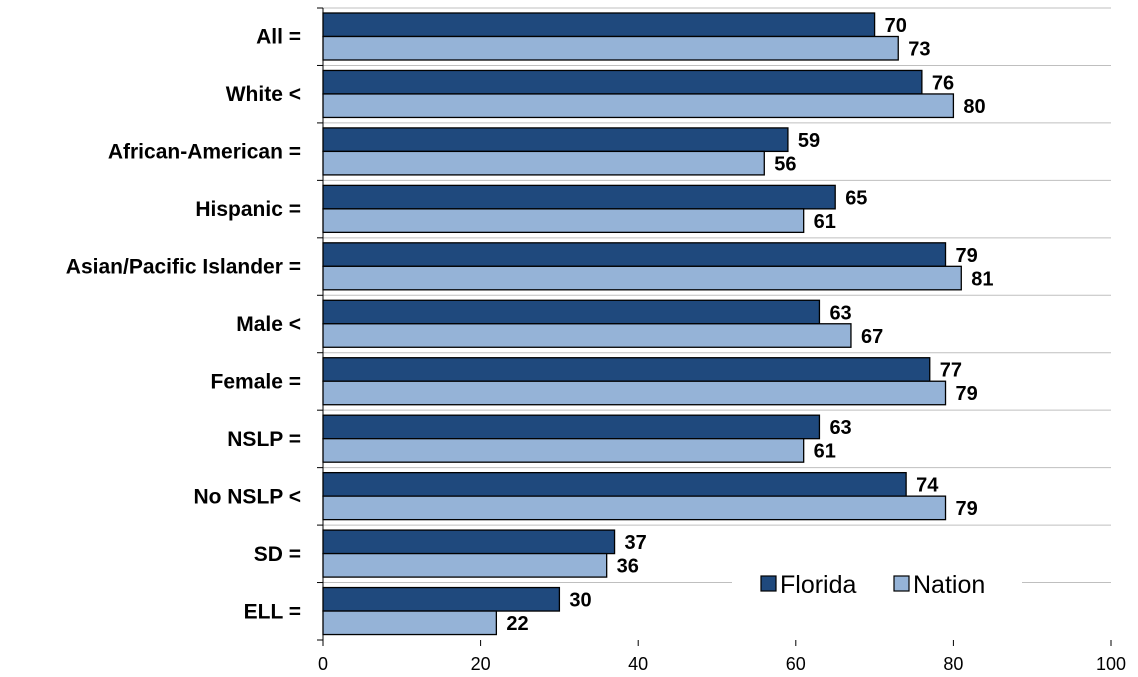 The height and width of the screenshot is (677, 1138). I want to click on value-label-nation: 80, so click(974, 107).